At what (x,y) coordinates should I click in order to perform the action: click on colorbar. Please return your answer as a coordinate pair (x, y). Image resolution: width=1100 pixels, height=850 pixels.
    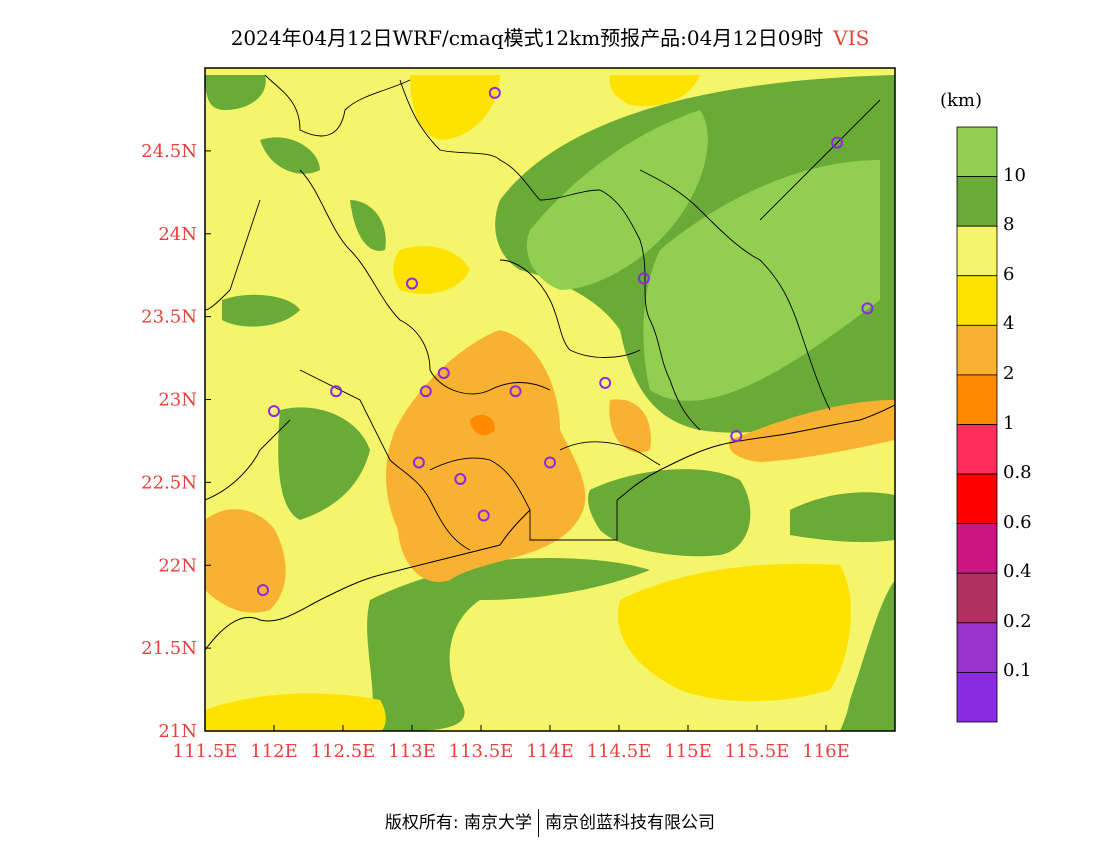
    Looking at the image, I should click on (977, 424).